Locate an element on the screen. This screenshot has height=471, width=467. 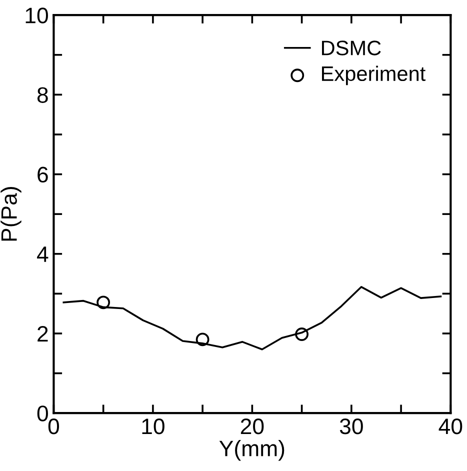
y-tick-label: 4 is located at coordinates (42, 254).